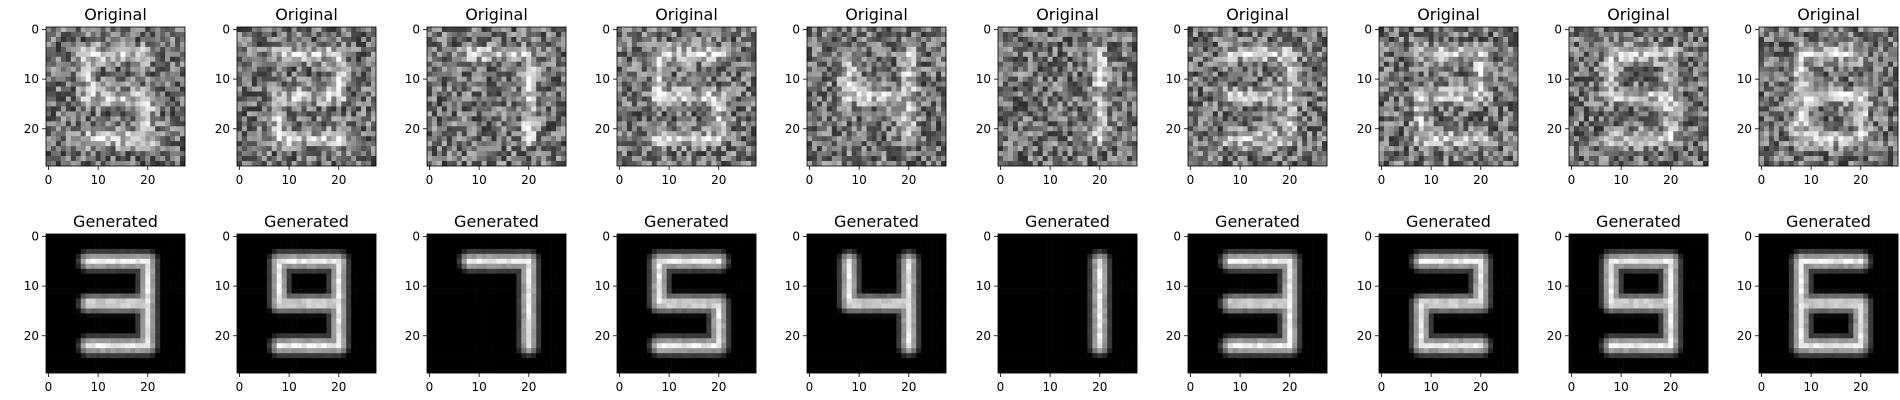  Describe the element at coordinates (1628, 96) in the screenshot. I see `original-panel-9: Original 0 10 20 0 10 20` at that location.